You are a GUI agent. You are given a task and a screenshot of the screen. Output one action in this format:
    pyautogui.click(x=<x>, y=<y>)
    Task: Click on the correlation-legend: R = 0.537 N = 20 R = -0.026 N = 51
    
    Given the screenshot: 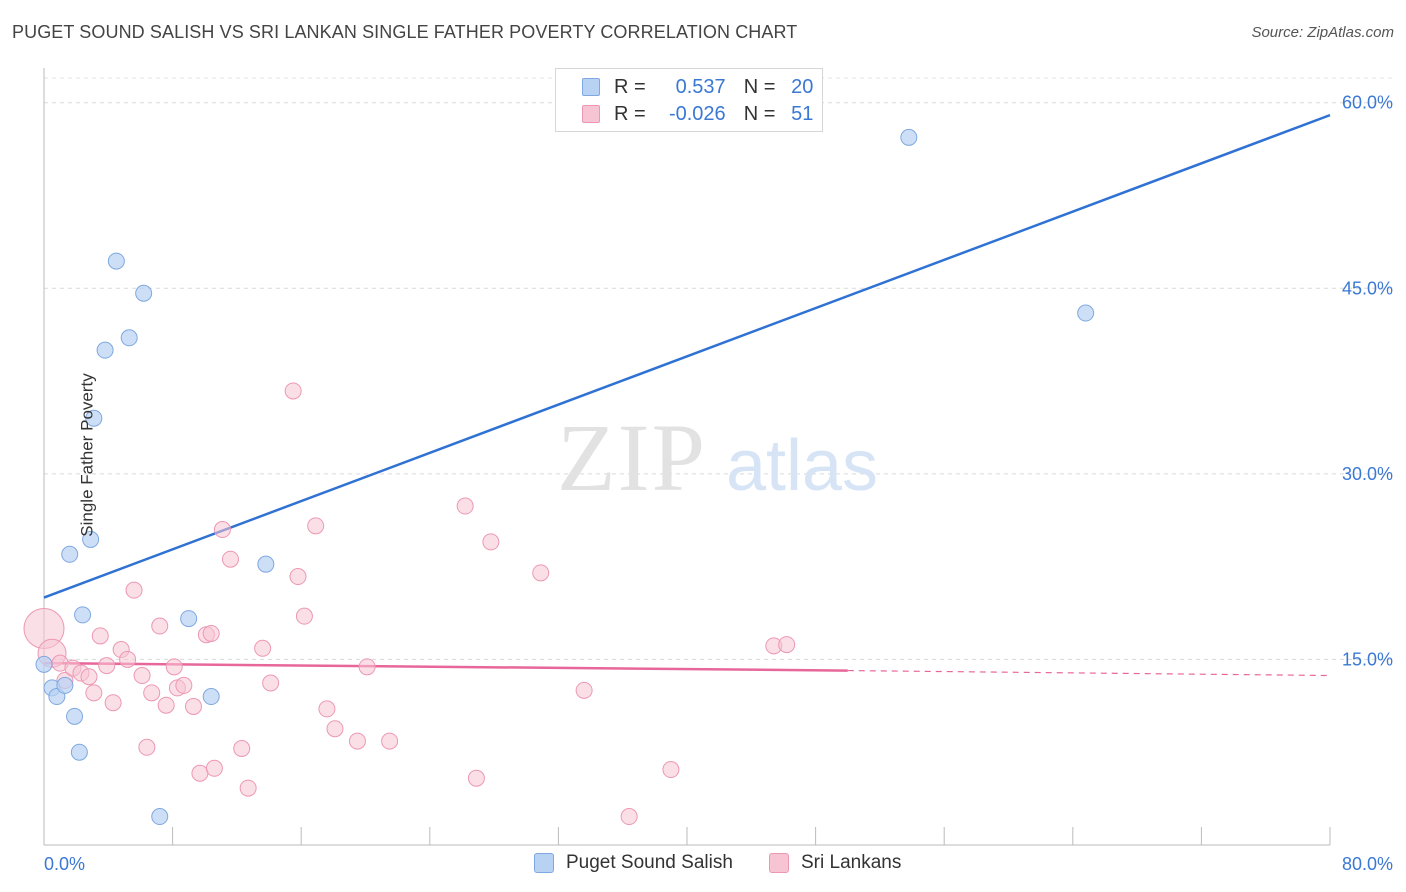 What is the action you would take?
    pyautogui.click(x=689, y=100)
    